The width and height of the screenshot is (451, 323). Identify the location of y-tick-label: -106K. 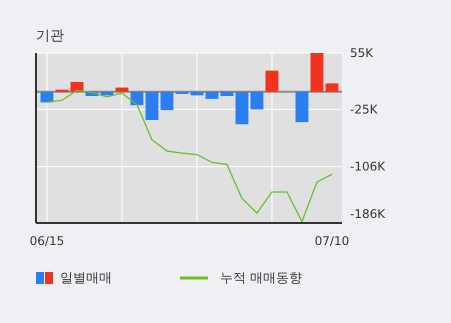
(368, 167).